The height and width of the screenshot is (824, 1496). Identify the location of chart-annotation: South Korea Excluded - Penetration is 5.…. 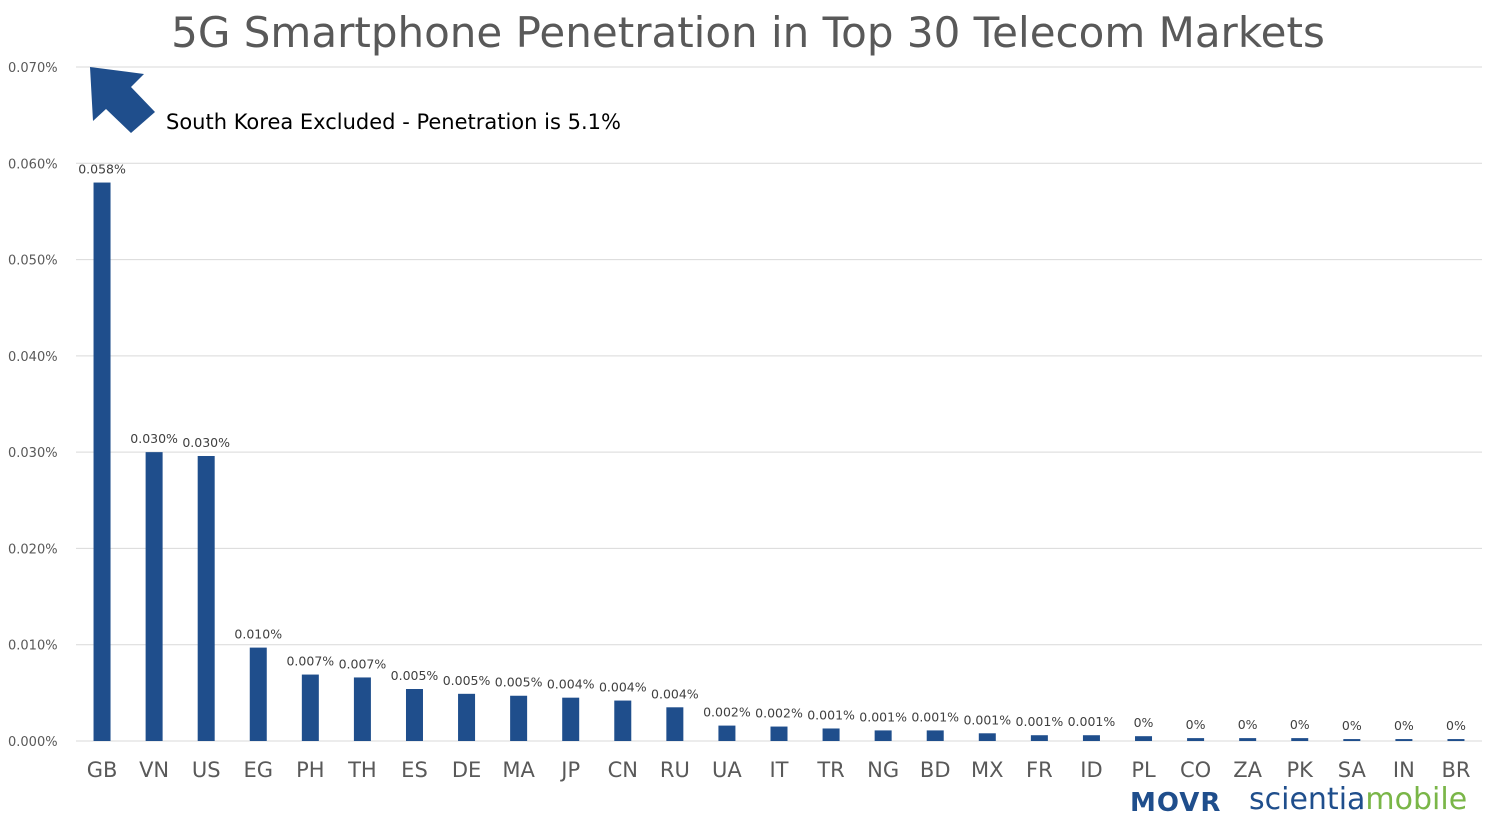
(393, 122).